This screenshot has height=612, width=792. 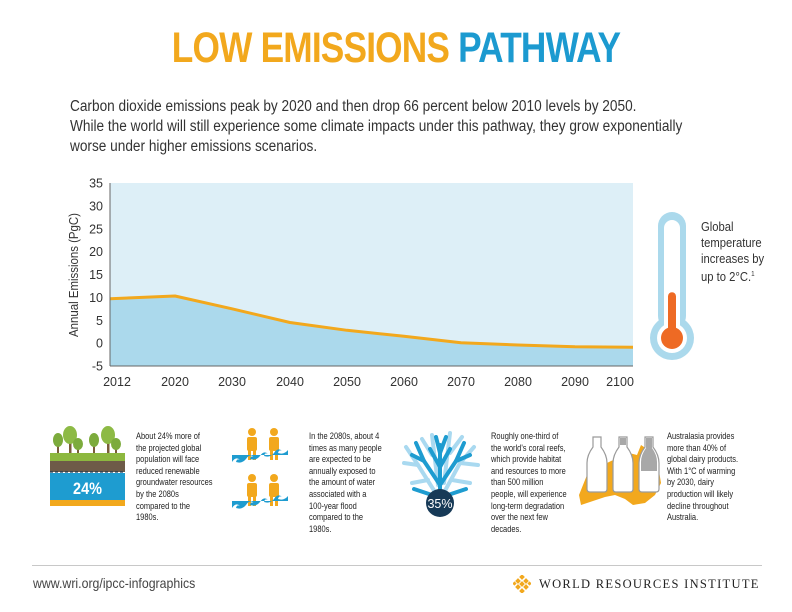 I want to click on x-tick-label: 2030, so click(x=232, y=382).